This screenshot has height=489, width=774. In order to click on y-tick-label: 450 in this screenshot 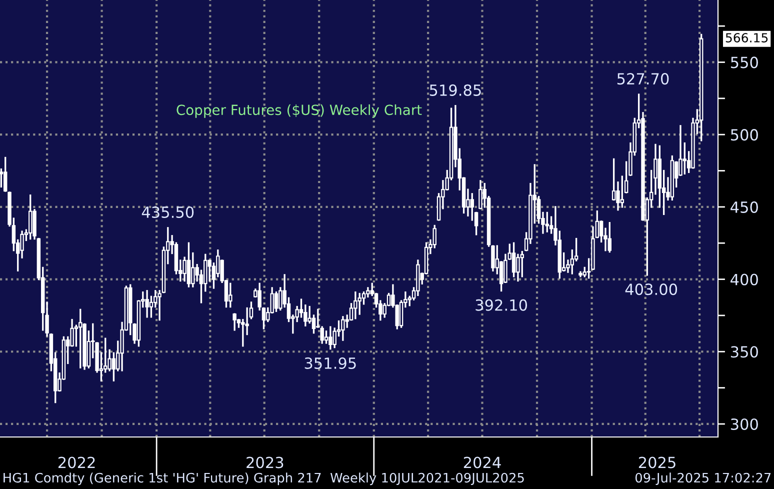, I will do `click(744, 207)`.